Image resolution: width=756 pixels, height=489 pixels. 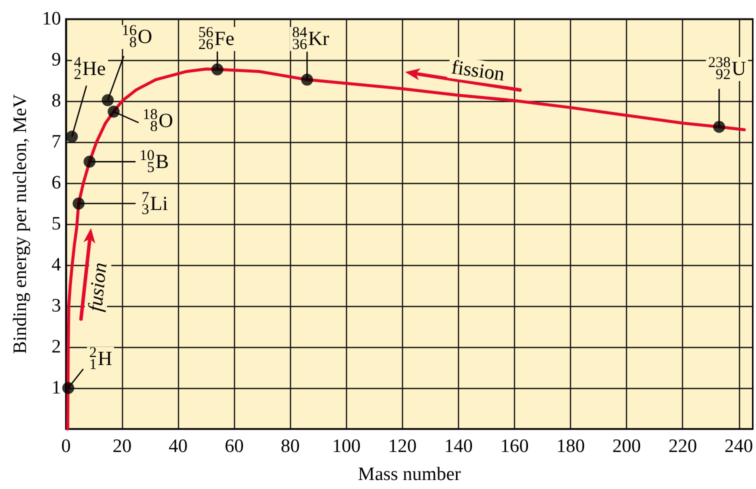 I want to click on x-tick-label: 200, so click(x=626, y=446).